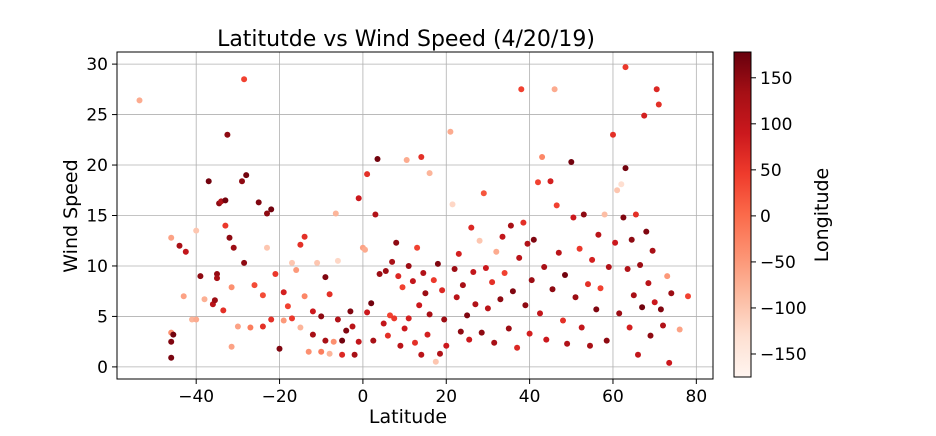 This screenshot has width=936, height=436. What do you see at coordinates (97, 166) in the screenshot?
I see `y-tick-label: 20` at bounding box center [97, 166].